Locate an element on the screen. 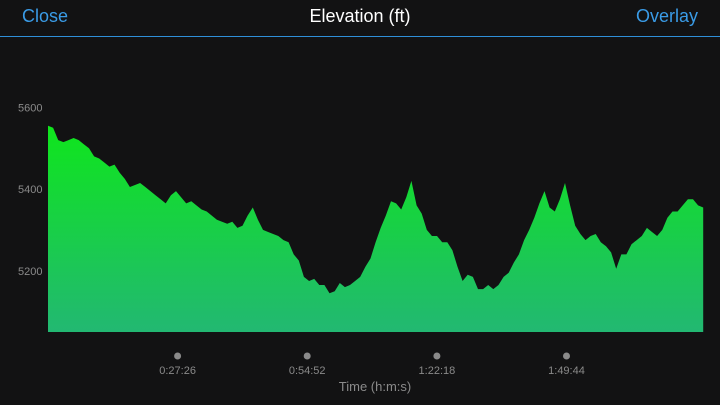  y-tick-label: 5600 is located at coordinates (30, 108).